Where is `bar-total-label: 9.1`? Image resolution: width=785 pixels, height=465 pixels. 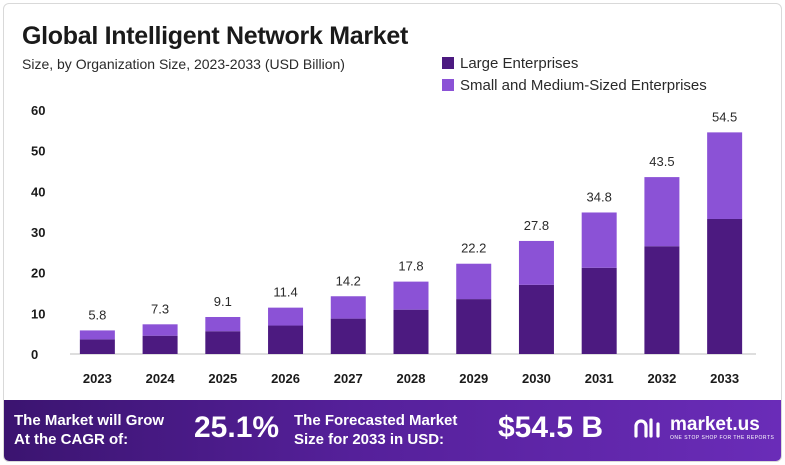 bar-total-label: 9.1 is located at coordinates (223, 301).